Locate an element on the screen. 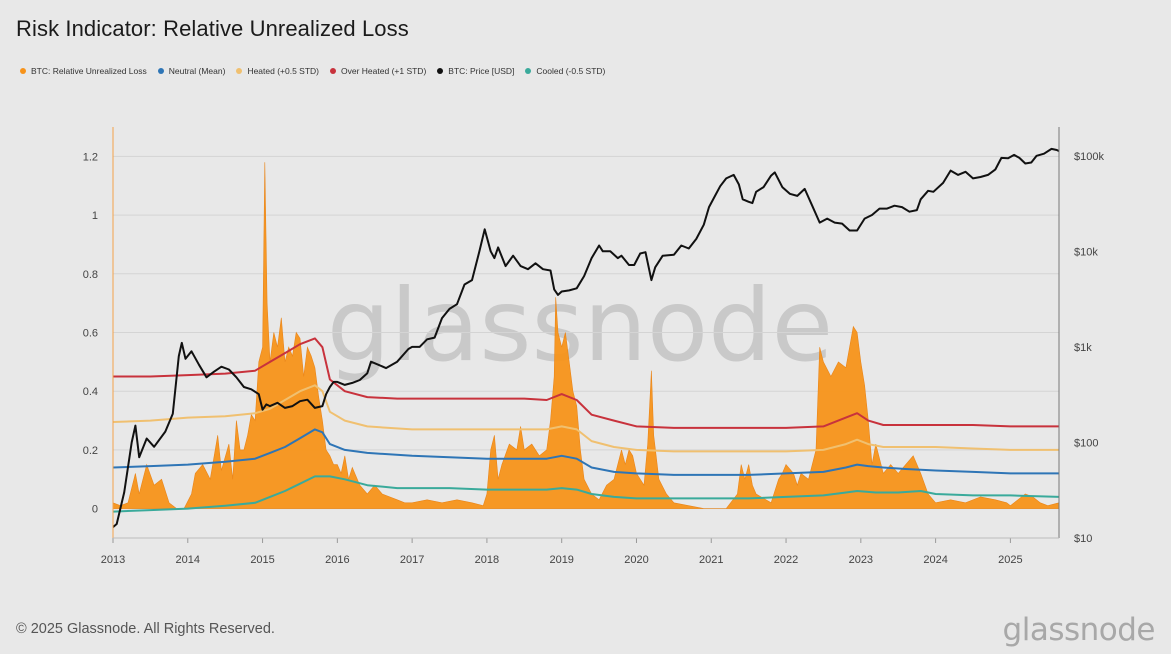 Image resolution: width=1171 pixels, height=654 pixels. legend-label: BTC: Price [USD] is located at coordinates (481, 71).